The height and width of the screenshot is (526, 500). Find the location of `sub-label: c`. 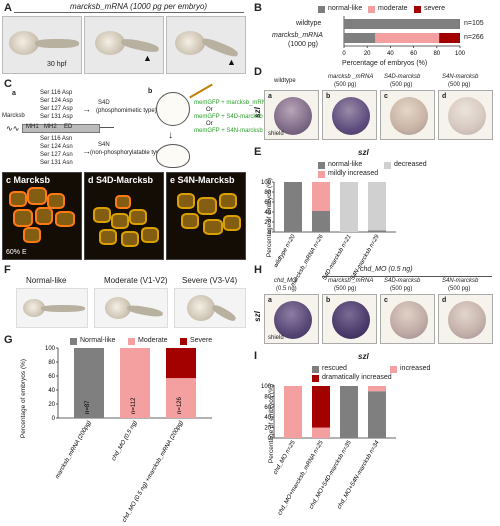

sub-label: c is located at coordinates (386, 96).